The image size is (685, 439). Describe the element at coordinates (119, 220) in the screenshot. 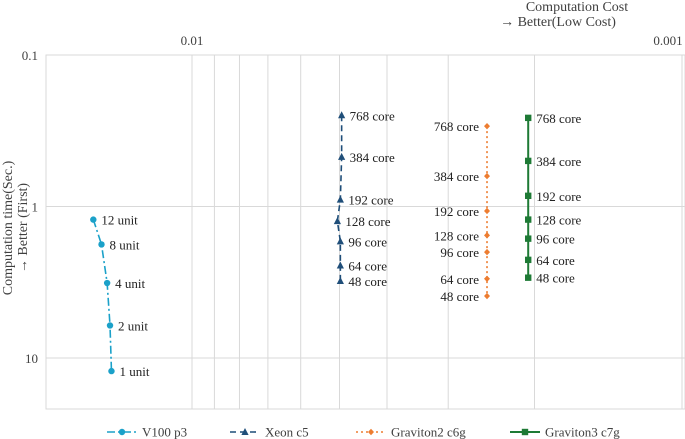

I see `data-label: 12 unit` at that location.